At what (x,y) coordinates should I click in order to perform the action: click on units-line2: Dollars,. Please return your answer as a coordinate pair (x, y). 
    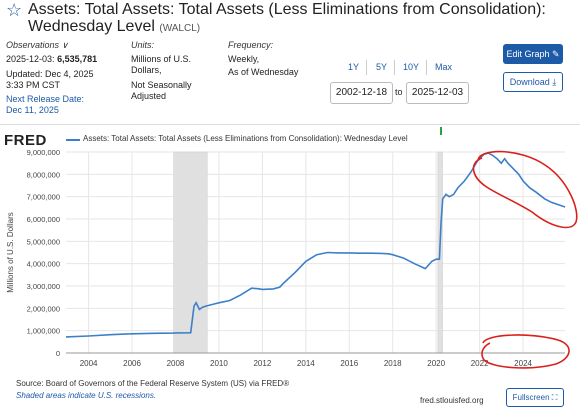
    Looking at the image, I should click on (146, 70).